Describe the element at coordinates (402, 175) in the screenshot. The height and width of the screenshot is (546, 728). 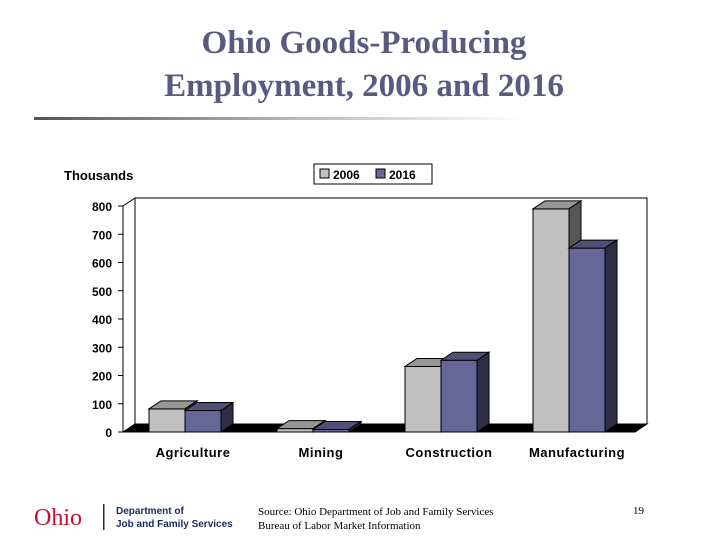
I see `legend-label-2016: 2016` at that location.